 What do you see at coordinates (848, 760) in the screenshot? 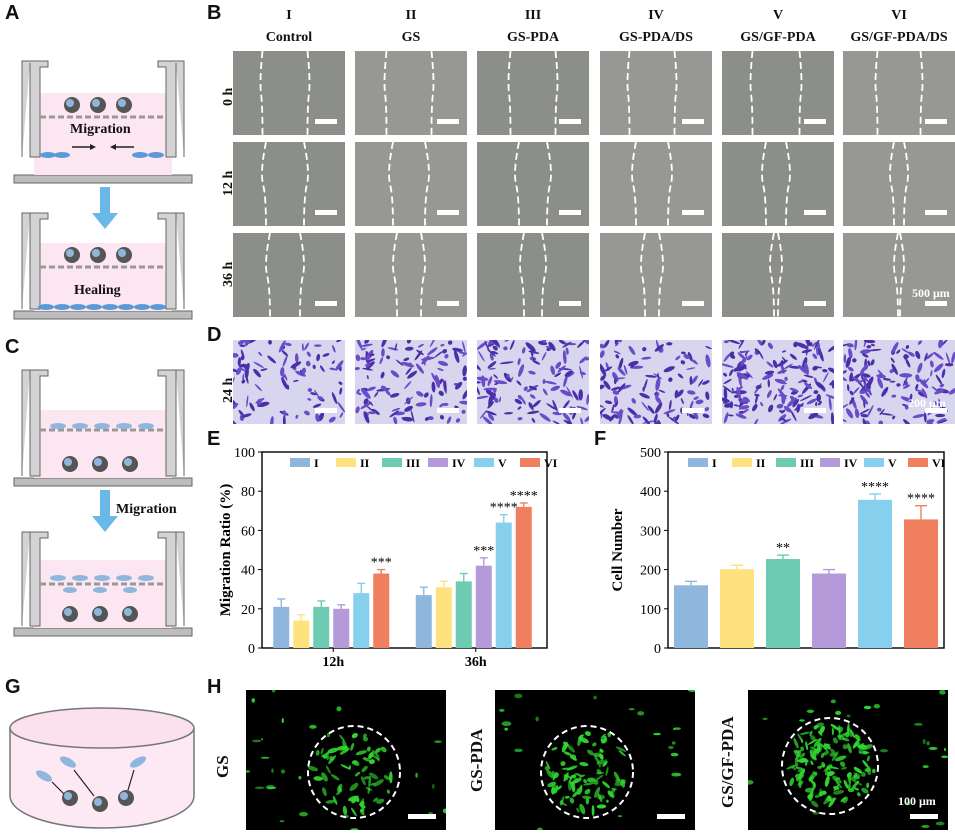
I see `fluorescence-image-gs-gf-pda: 100 μm` at bounding box center [848, 760].